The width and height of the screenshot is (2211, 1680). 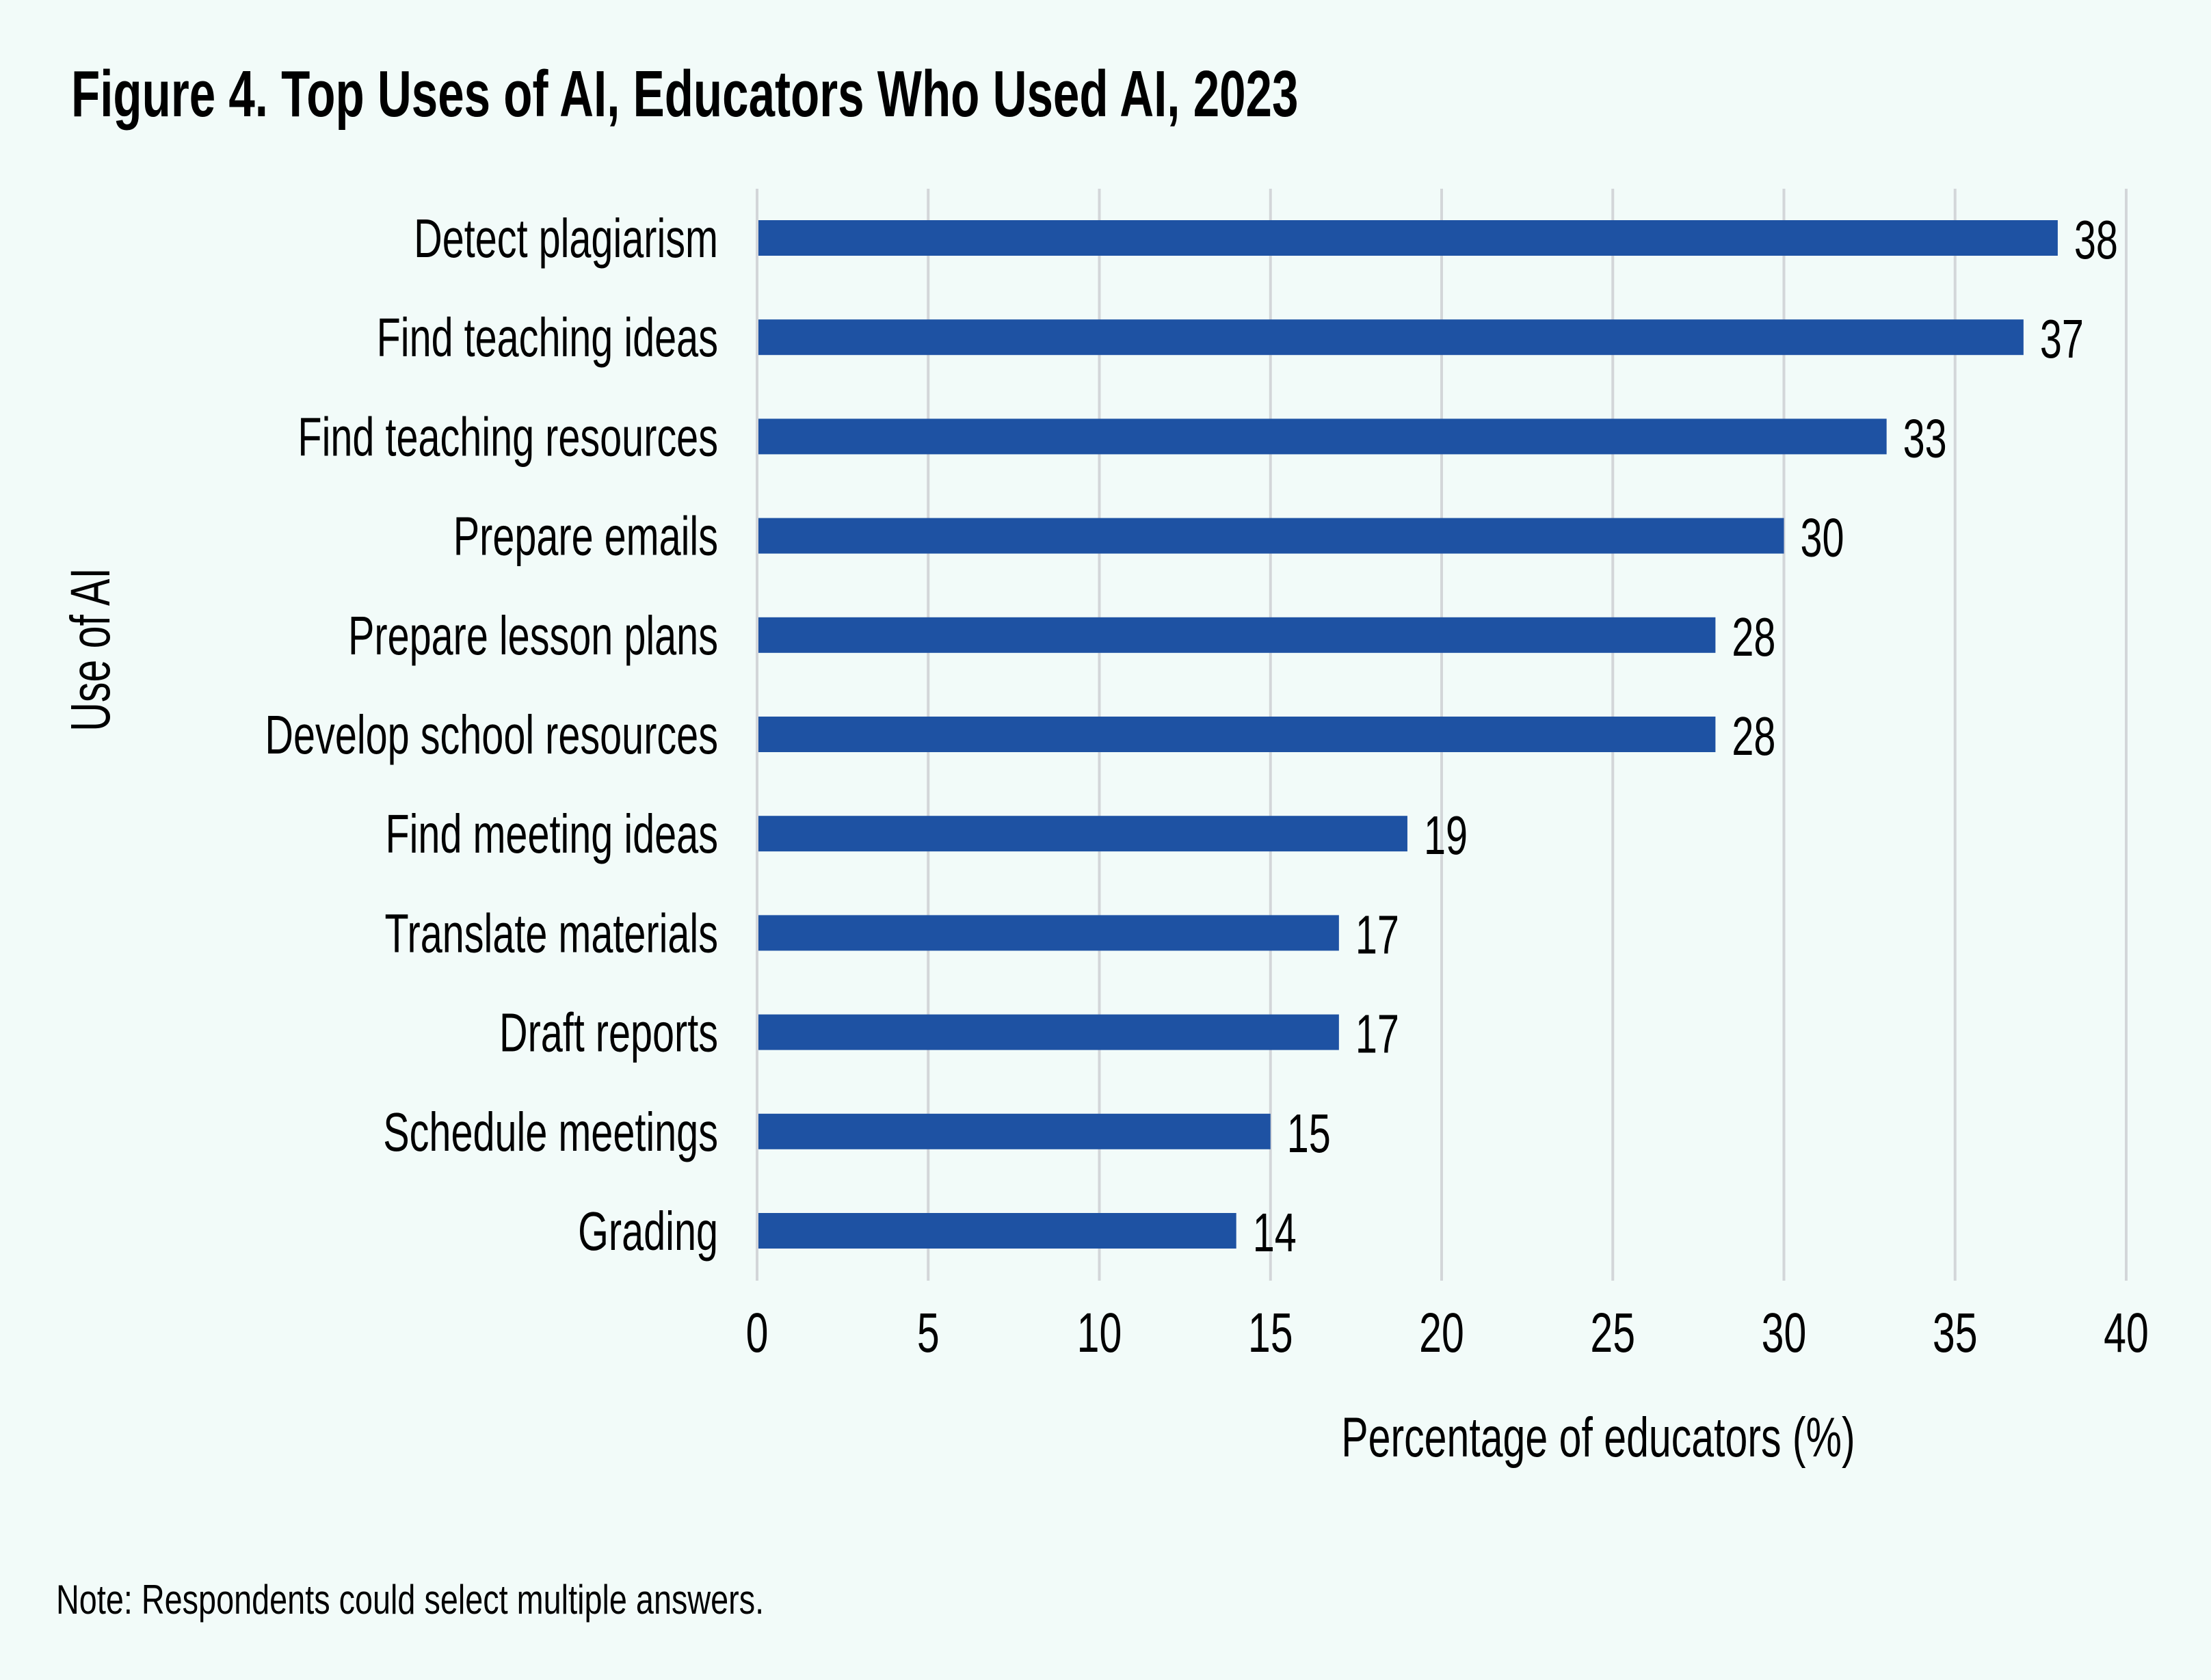 I want to click on category-label-group: Translate materials, so click(x=551, y=933).